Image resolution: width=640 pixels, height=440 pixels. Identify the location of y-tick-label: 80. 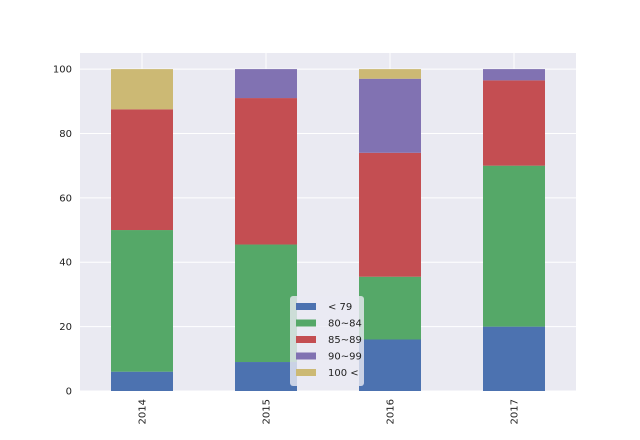
(65, 134).